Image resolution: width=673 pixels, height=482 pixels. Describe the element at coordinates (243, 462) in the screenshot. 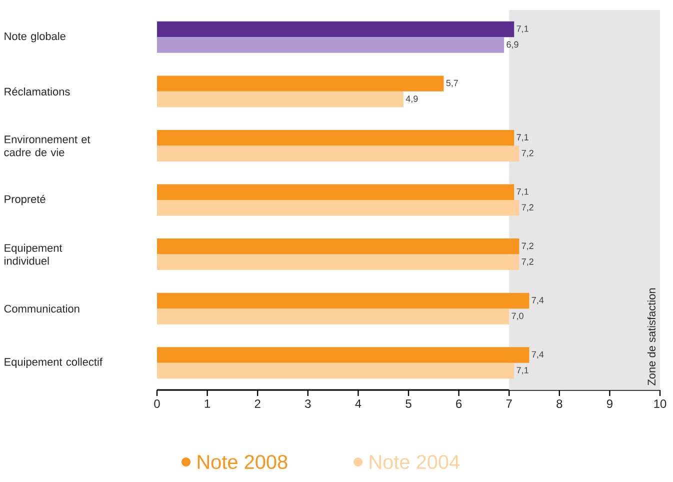

I see `legend-label: Note 2008` at that location.